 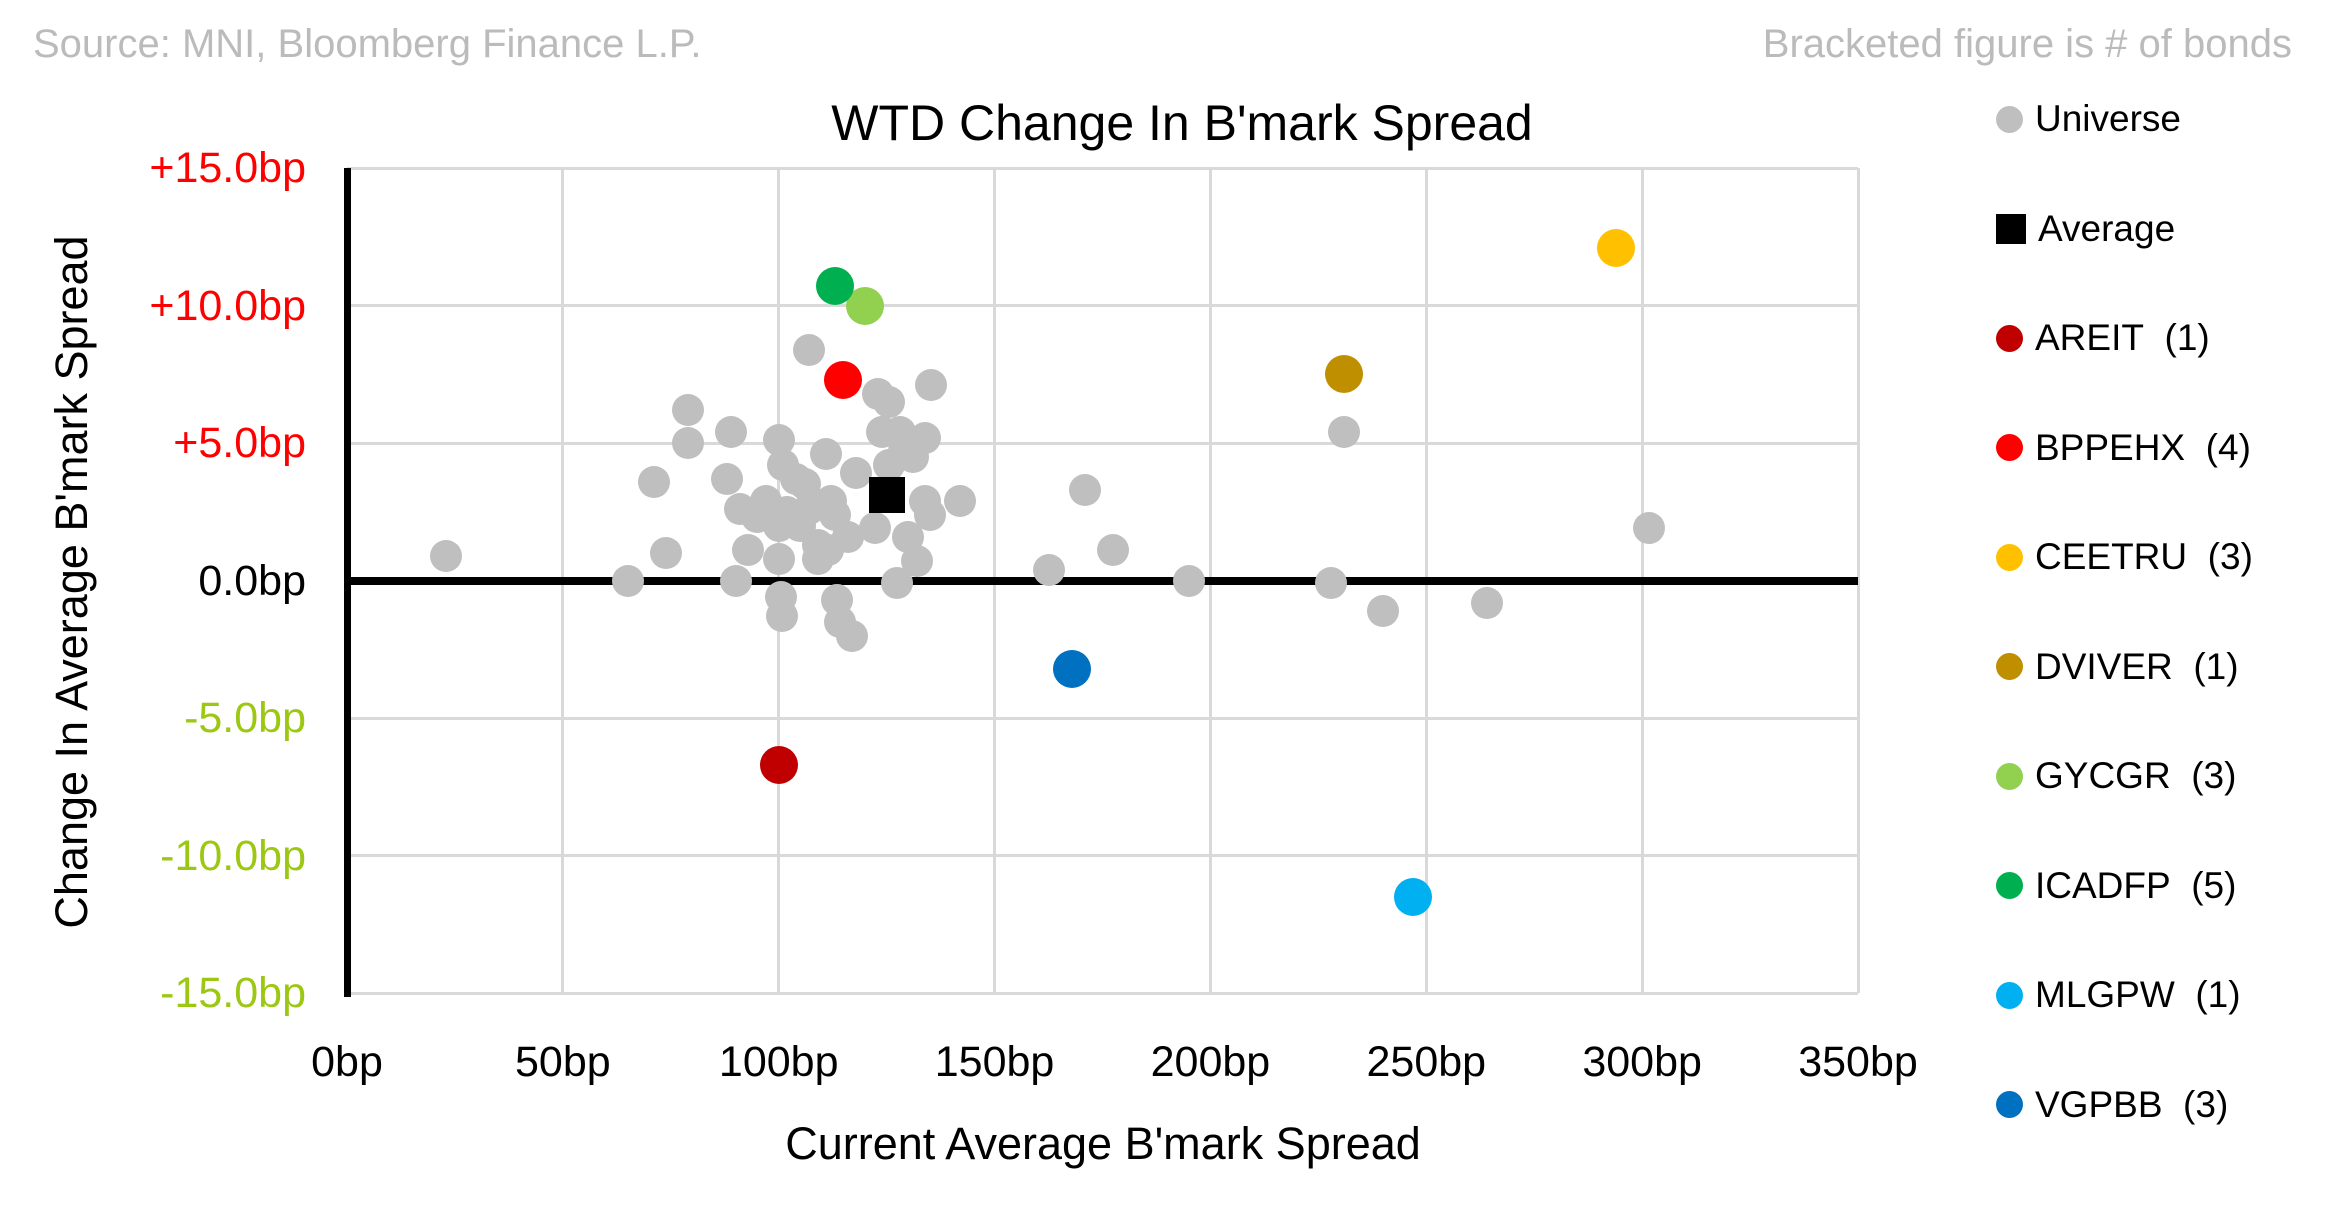 What do you see at coordinates (2009, 1104) in the screenshot?
I see `legend-marker-vgpbb` at bounding box center [2009, 1104].